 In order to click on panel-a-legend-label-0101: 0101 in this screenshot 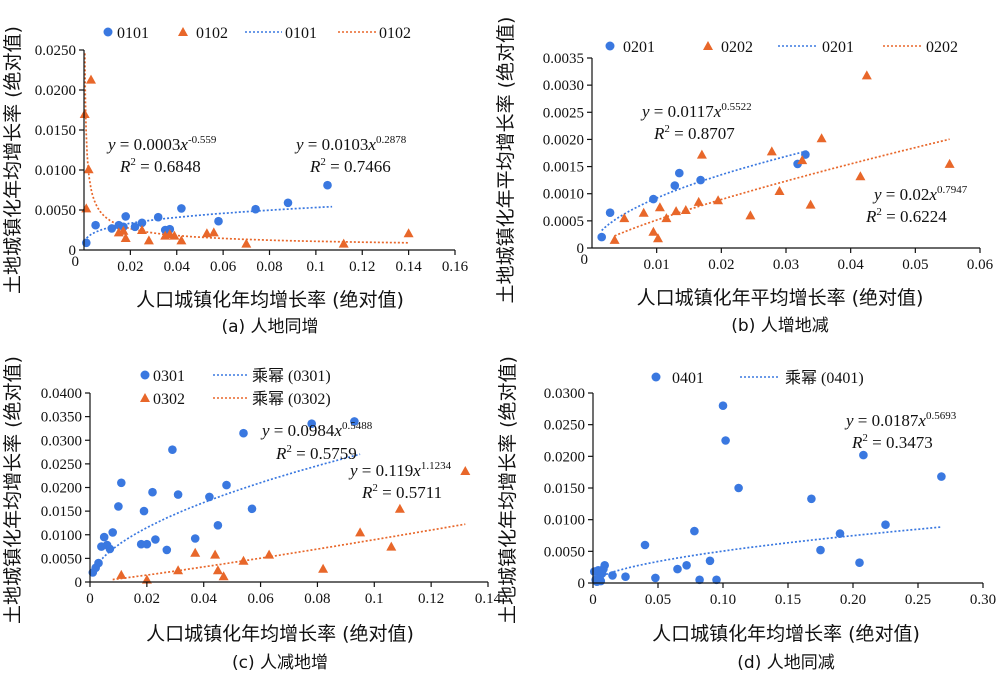, I will do `click(133, 33)`.